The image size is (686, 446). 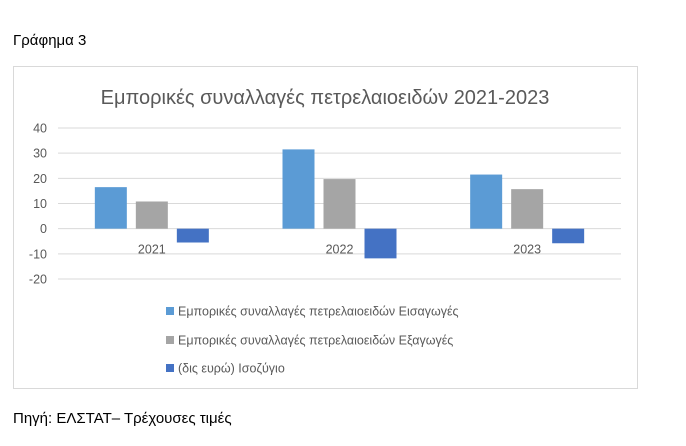 What do you see at coordinates (122, 418) in the screenshot?
I see `source-note: Πηγή: ΕΛΣΤΑΤ– Τρέχουσες τιμές` at bounding box center [122, 418].